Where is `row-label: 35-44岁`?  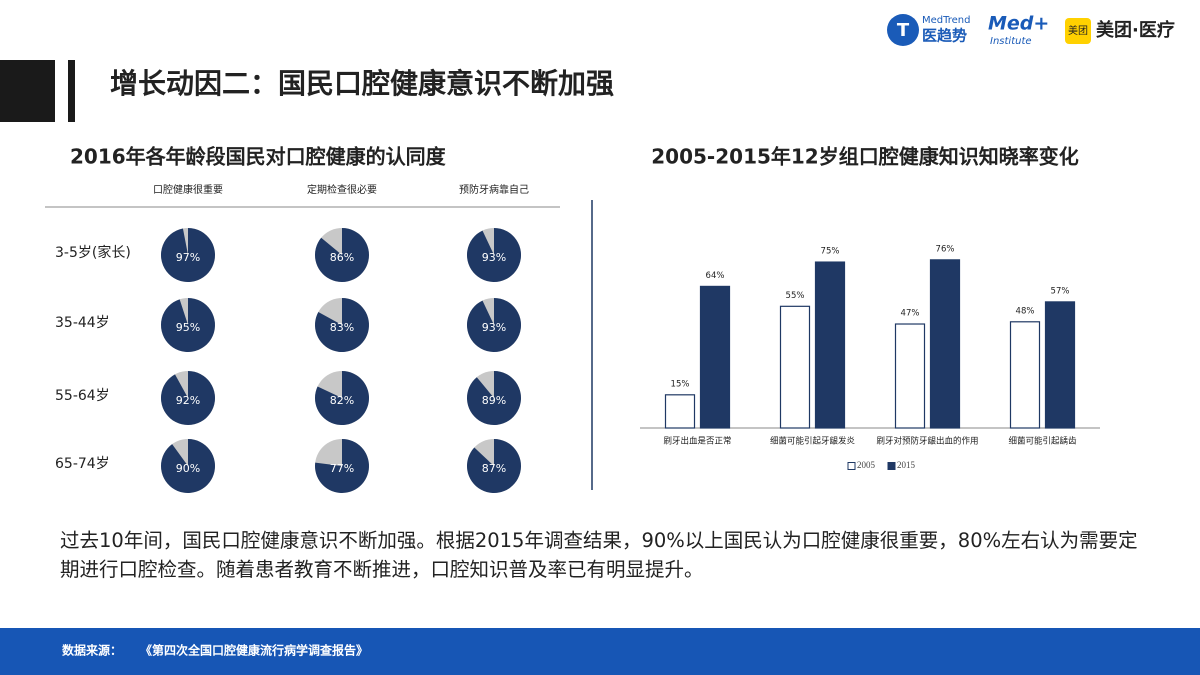 row-label: 35-44岁 is located at coordinates (82, 323).